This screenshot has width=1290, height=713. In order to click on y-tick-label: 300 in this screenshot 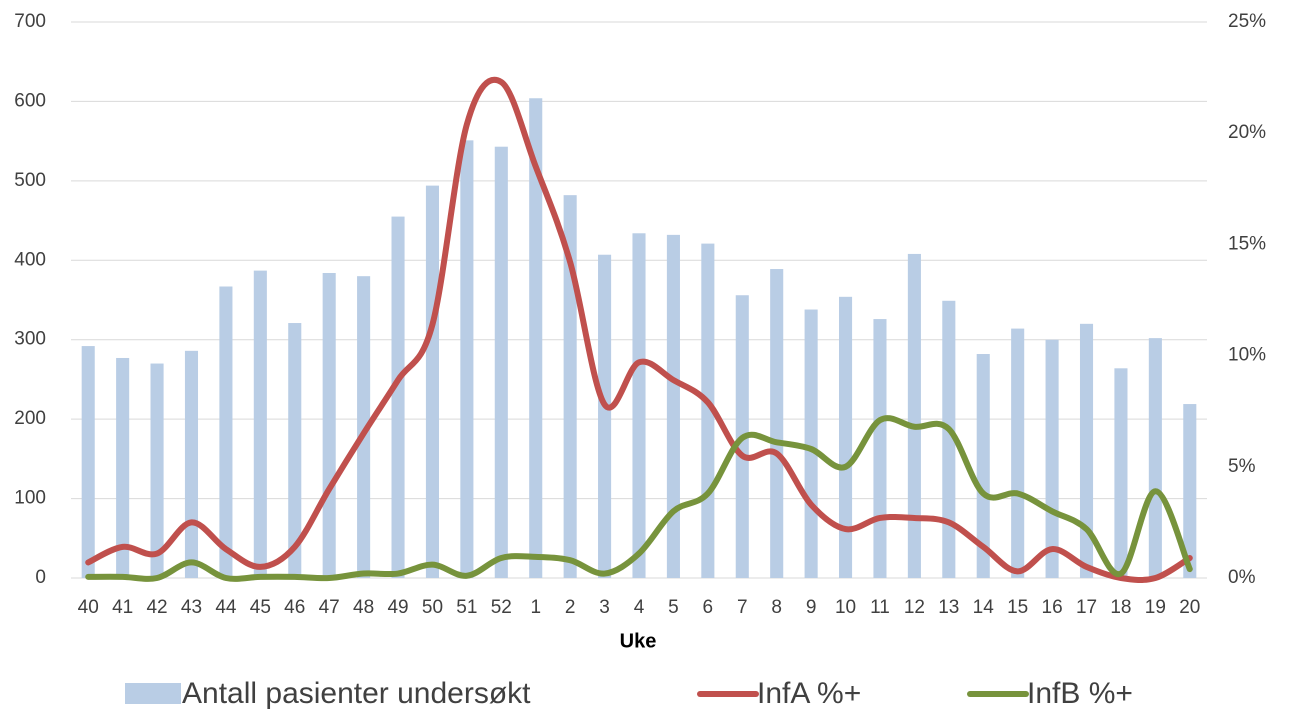, I will do `click(30, 339)`.